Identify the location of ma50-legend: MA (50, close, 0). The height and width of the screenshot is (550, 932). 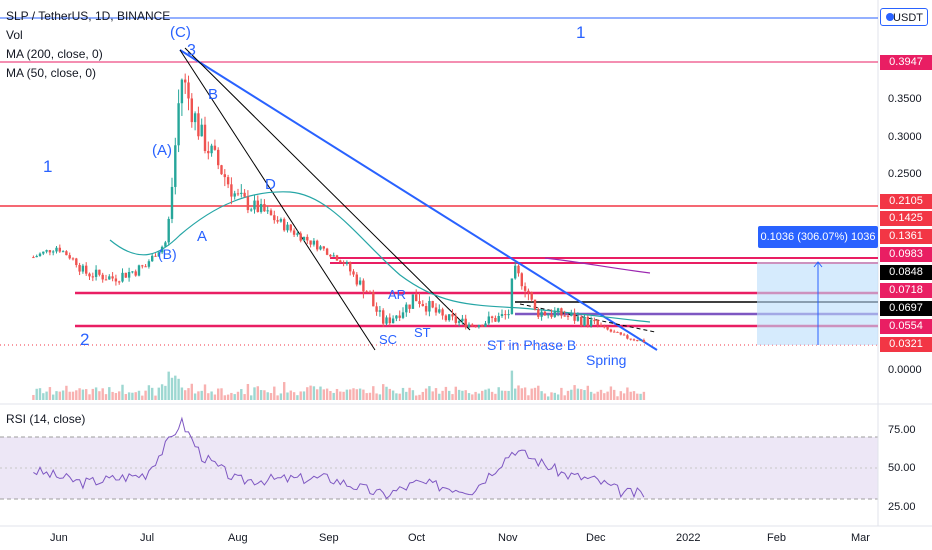
(51, 73).